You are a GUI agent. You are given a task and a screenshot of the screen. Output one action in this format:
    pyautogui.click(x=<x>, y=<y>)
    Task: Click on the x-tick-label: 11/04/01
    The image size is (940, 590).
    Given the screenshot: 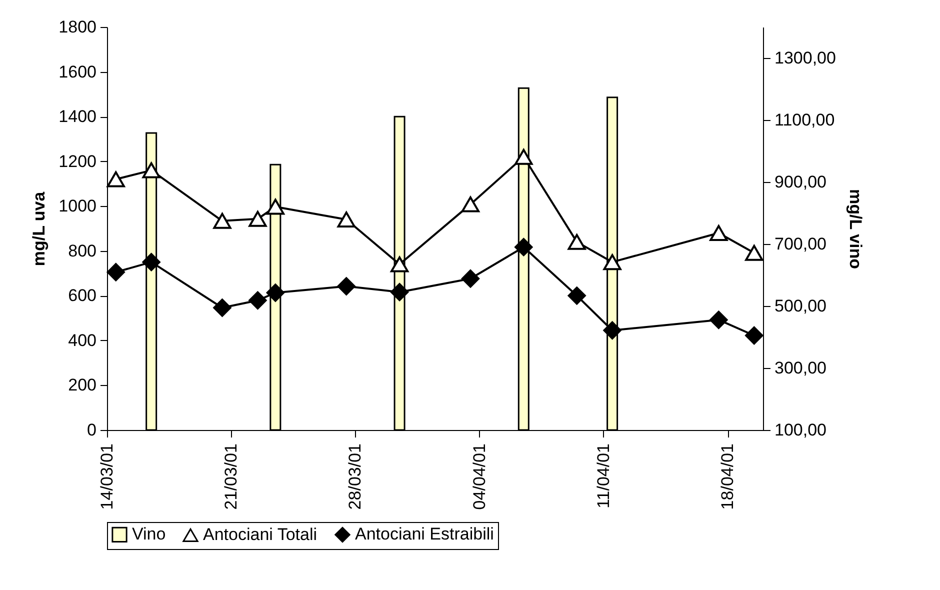 What is the action you would take?
    pyautogui.click(x=603, y=476)
    